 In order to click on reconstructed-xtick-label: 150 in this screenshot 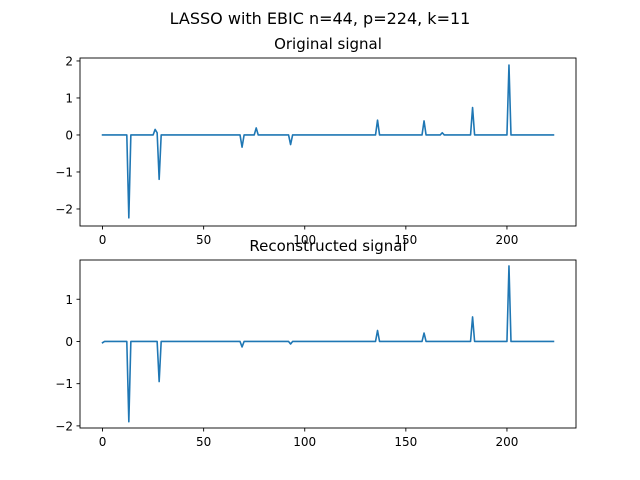, I will do `click(405, 442)`.